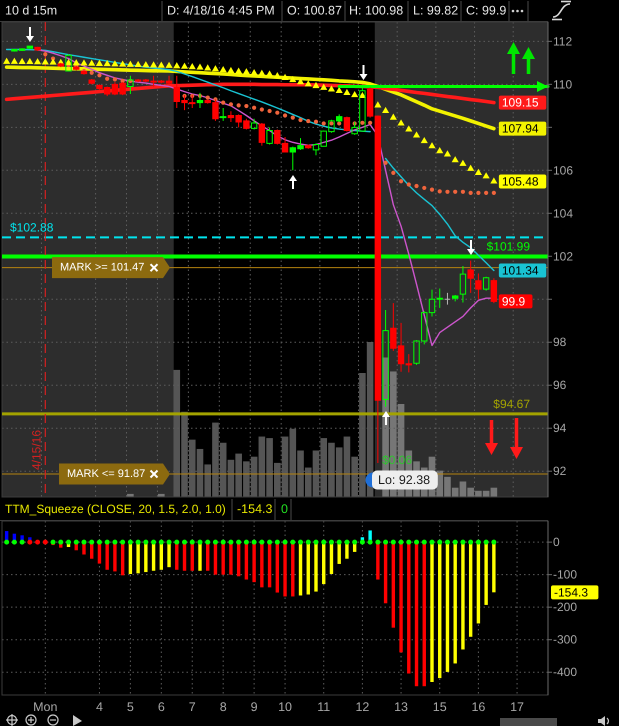 The image size is (619, 726). I want to click on chart-title: 10 d 15m, so click(31, 11).